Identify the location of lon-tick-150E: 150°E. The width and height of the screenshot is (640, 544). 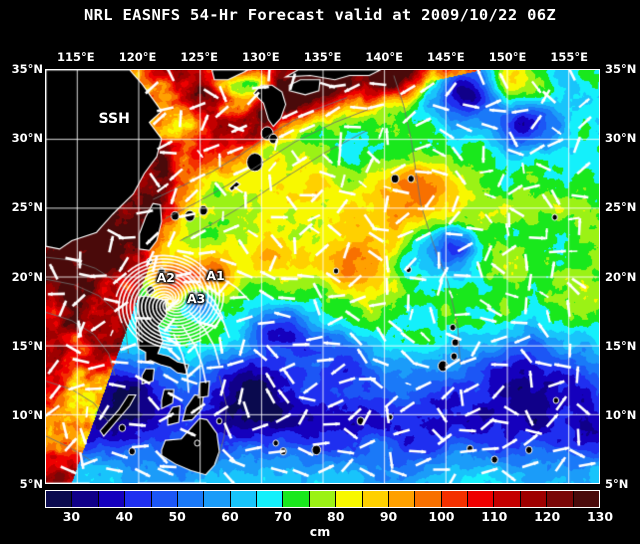
(507, 57).